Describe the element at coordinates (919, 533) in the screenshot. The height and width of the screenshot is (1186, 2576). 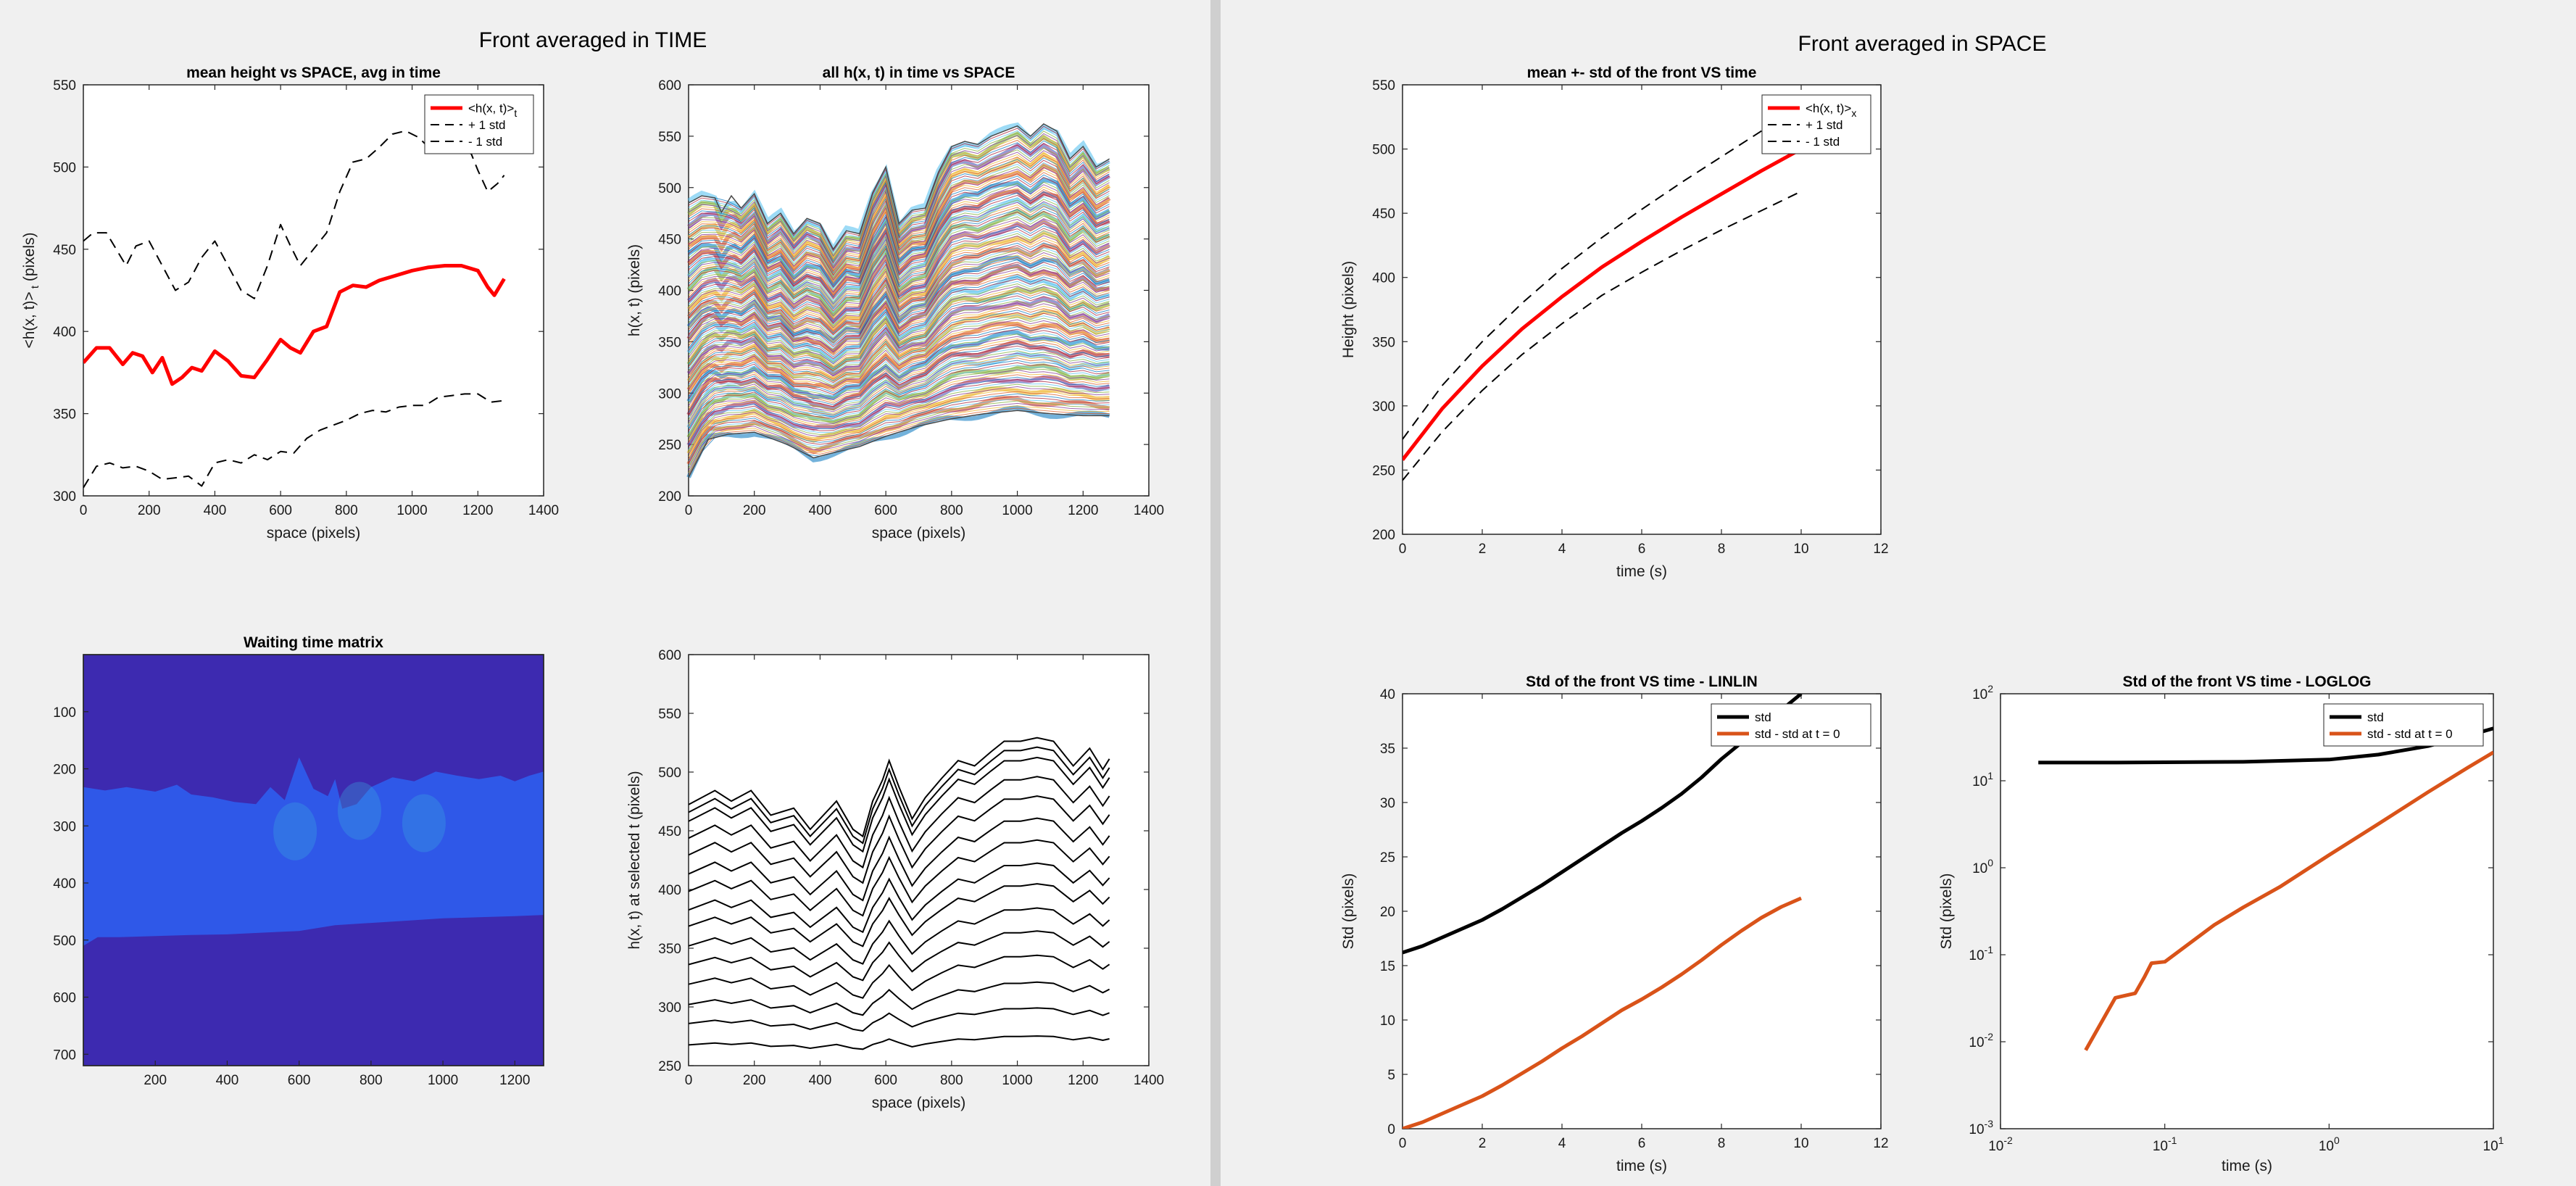
I see `x-axis-label: space (pixels)` at that location.